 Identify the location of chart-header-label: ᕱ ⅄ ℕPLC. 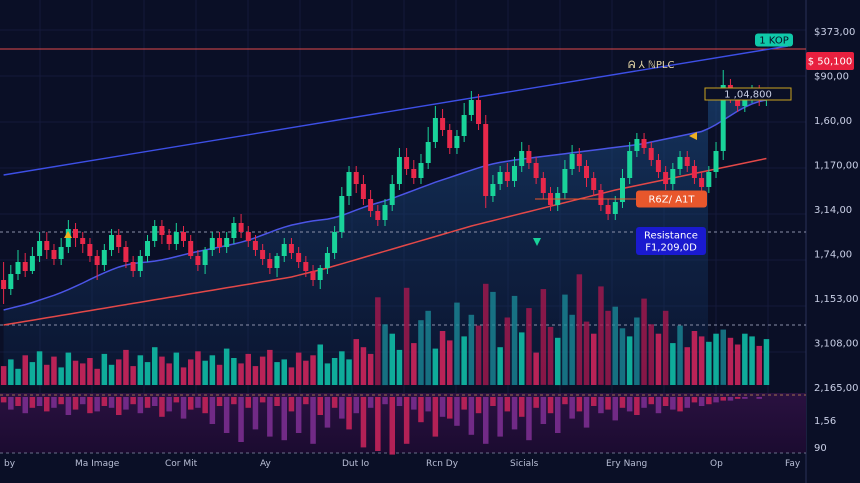
(651, 65).